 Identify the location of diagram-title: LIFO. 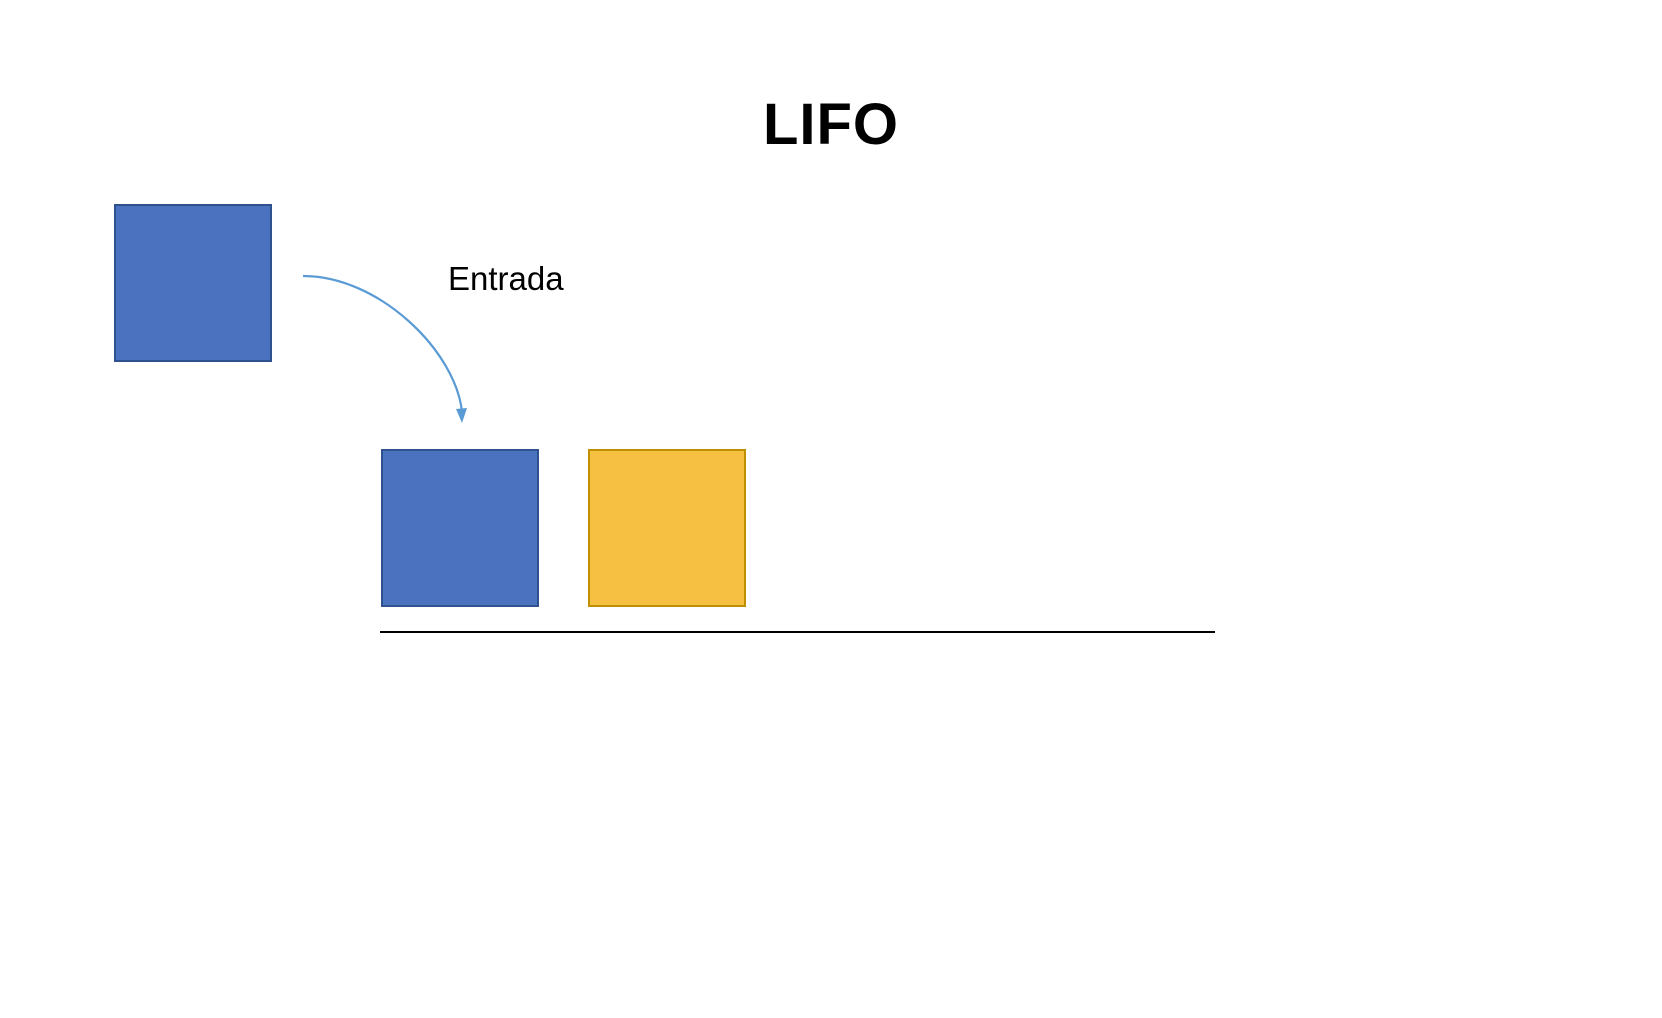
(831, 124).